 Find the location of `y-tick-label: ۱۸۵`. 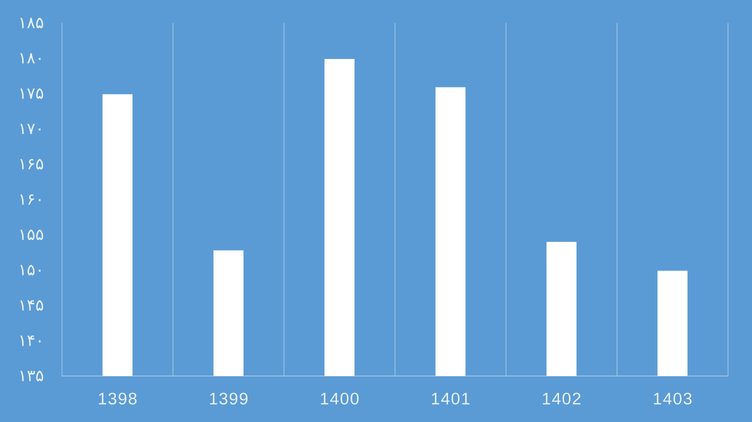

y-tick-label: ۱۸۵ is located at coordinates (32, 23).